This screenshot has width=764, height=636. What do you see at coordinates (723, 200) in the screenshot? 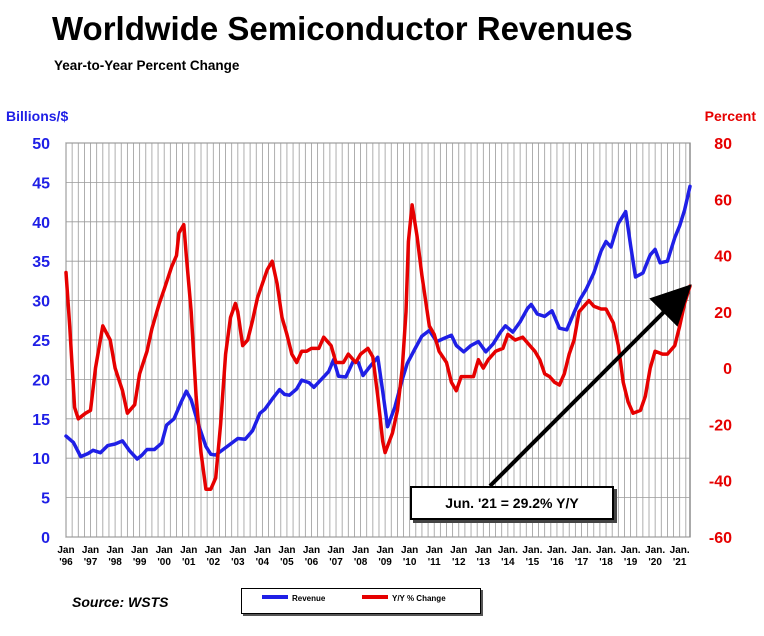
I see `y-right-tick-label: 60` at bounding box center [723, 200].